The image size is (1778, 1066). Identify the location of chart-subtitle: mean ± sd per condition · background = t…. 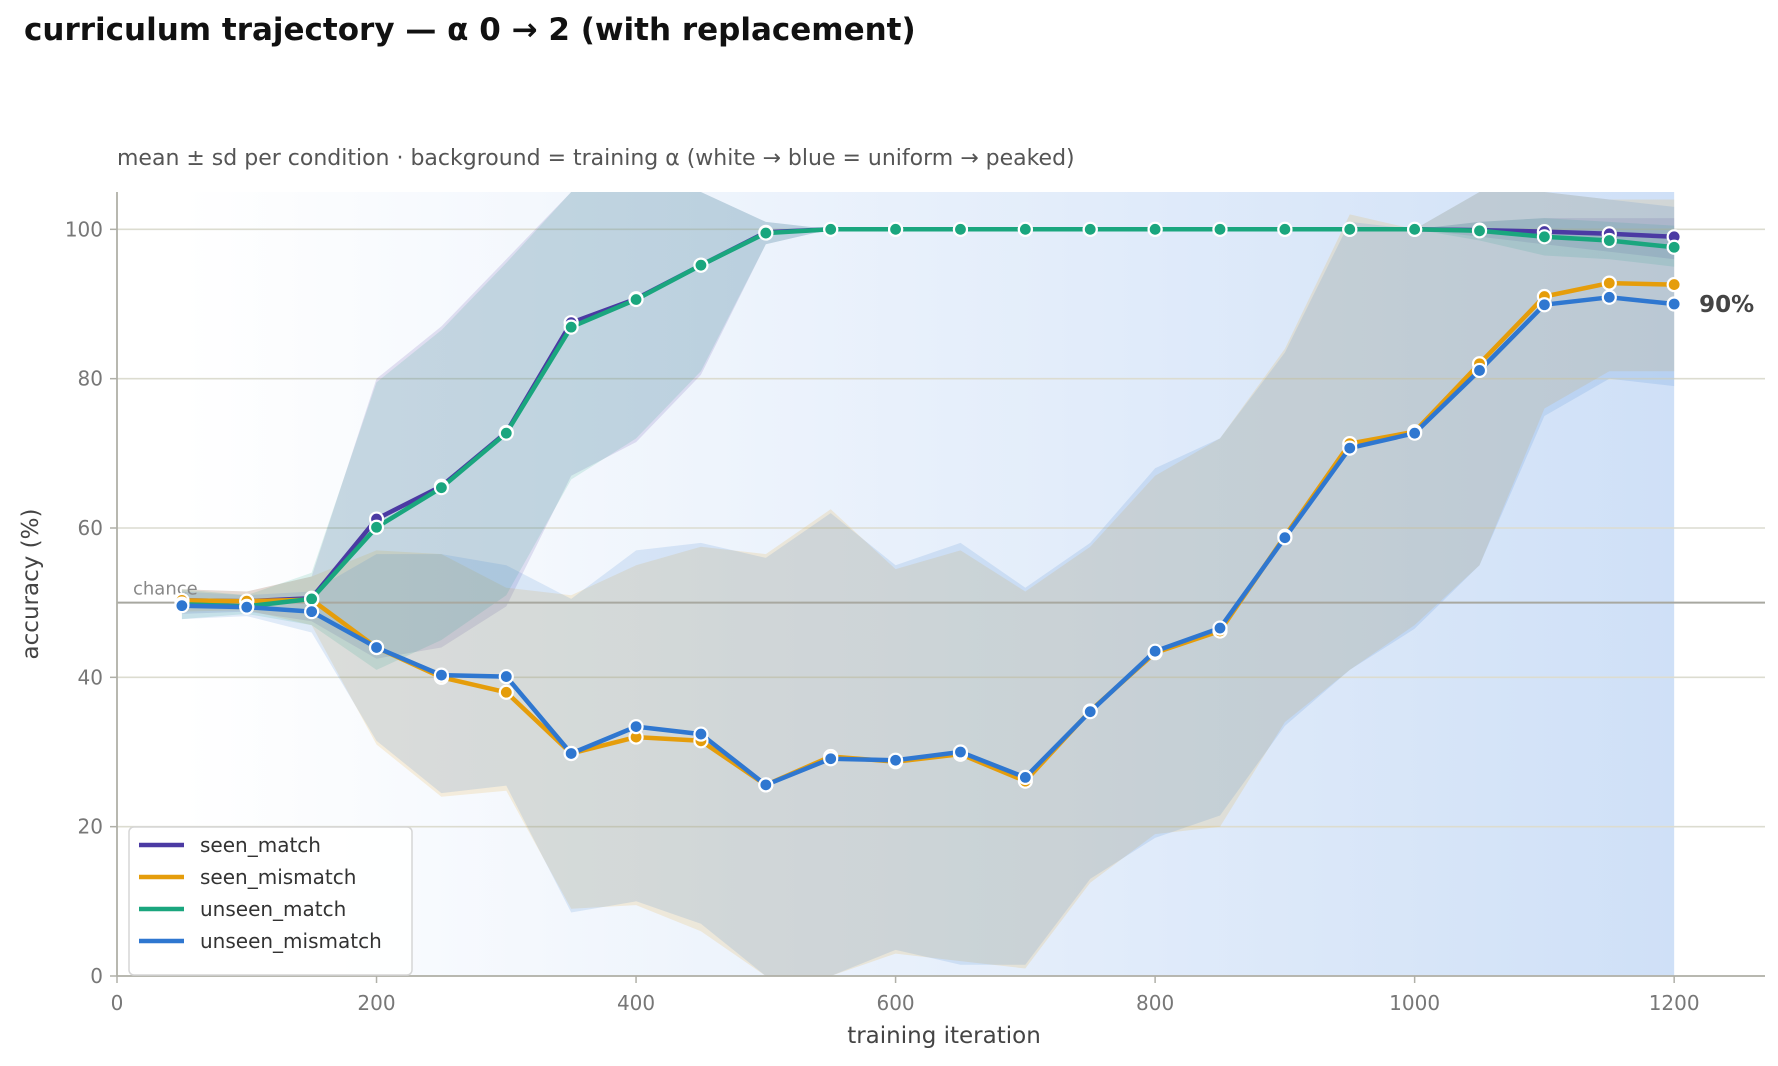
(596, 158).